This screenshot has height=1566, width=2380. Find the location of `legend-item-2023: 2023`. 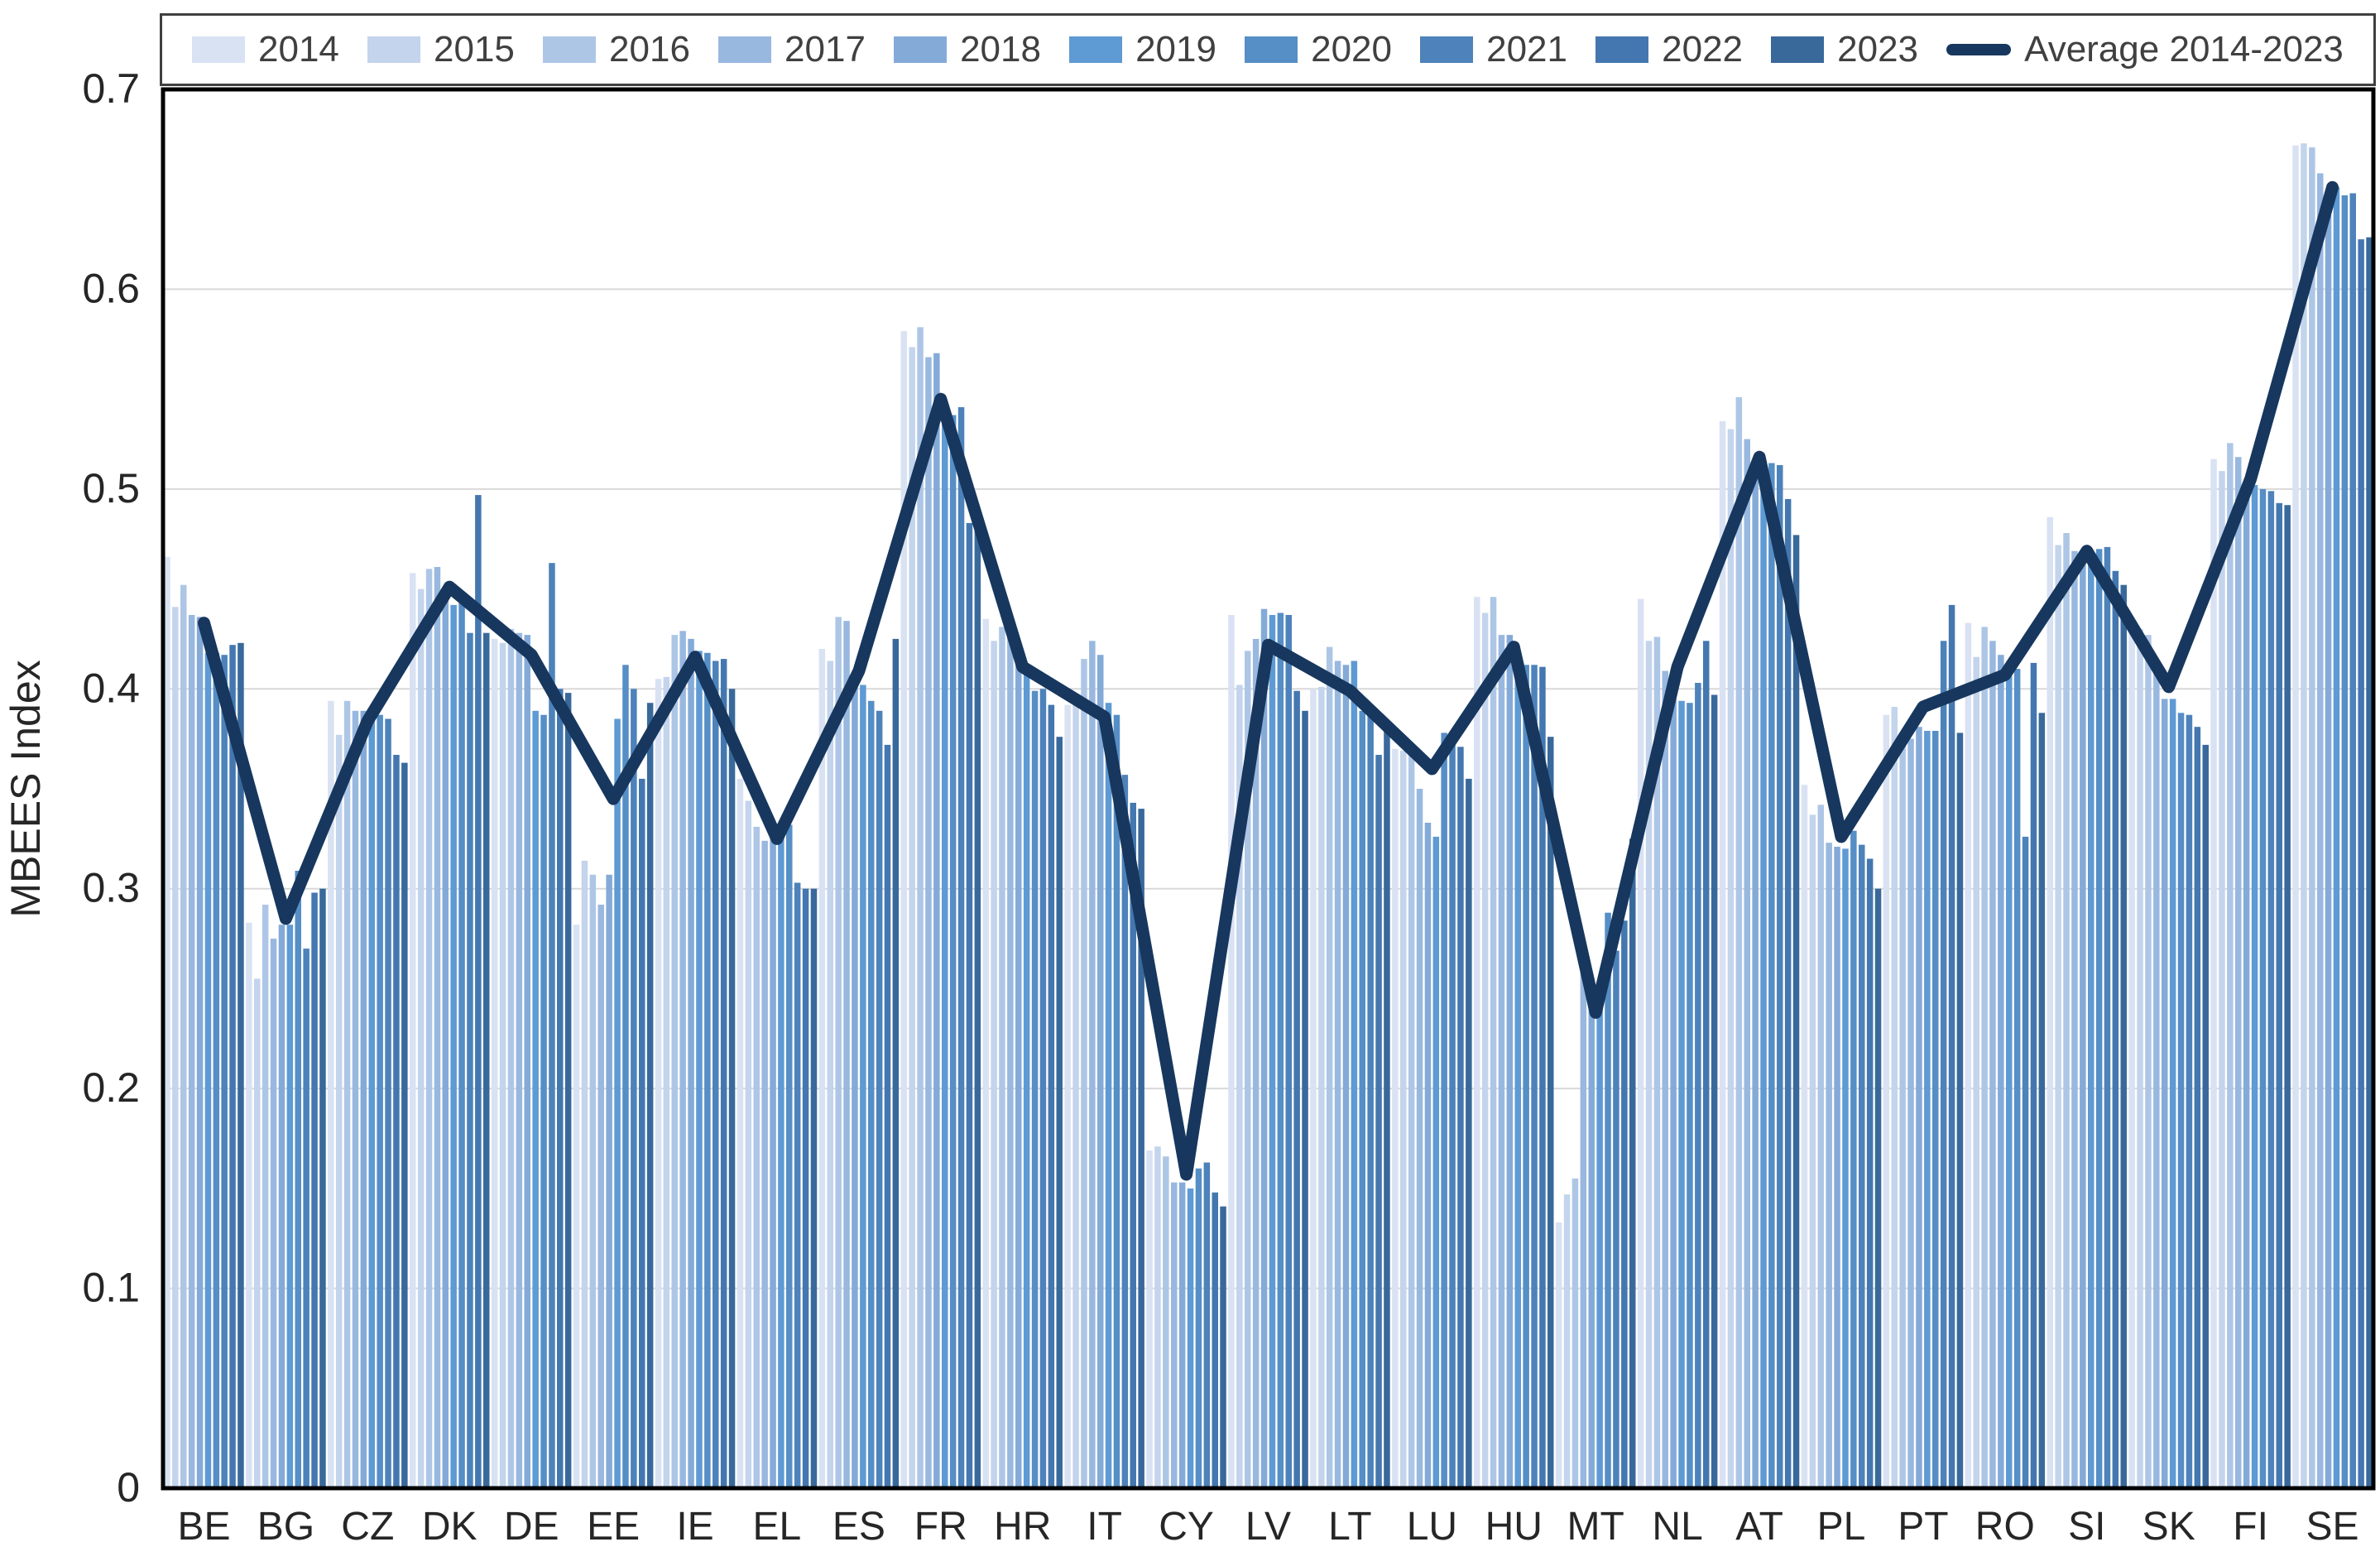

legend-item-2023: 2023 is located at coordinates (1844, 49).